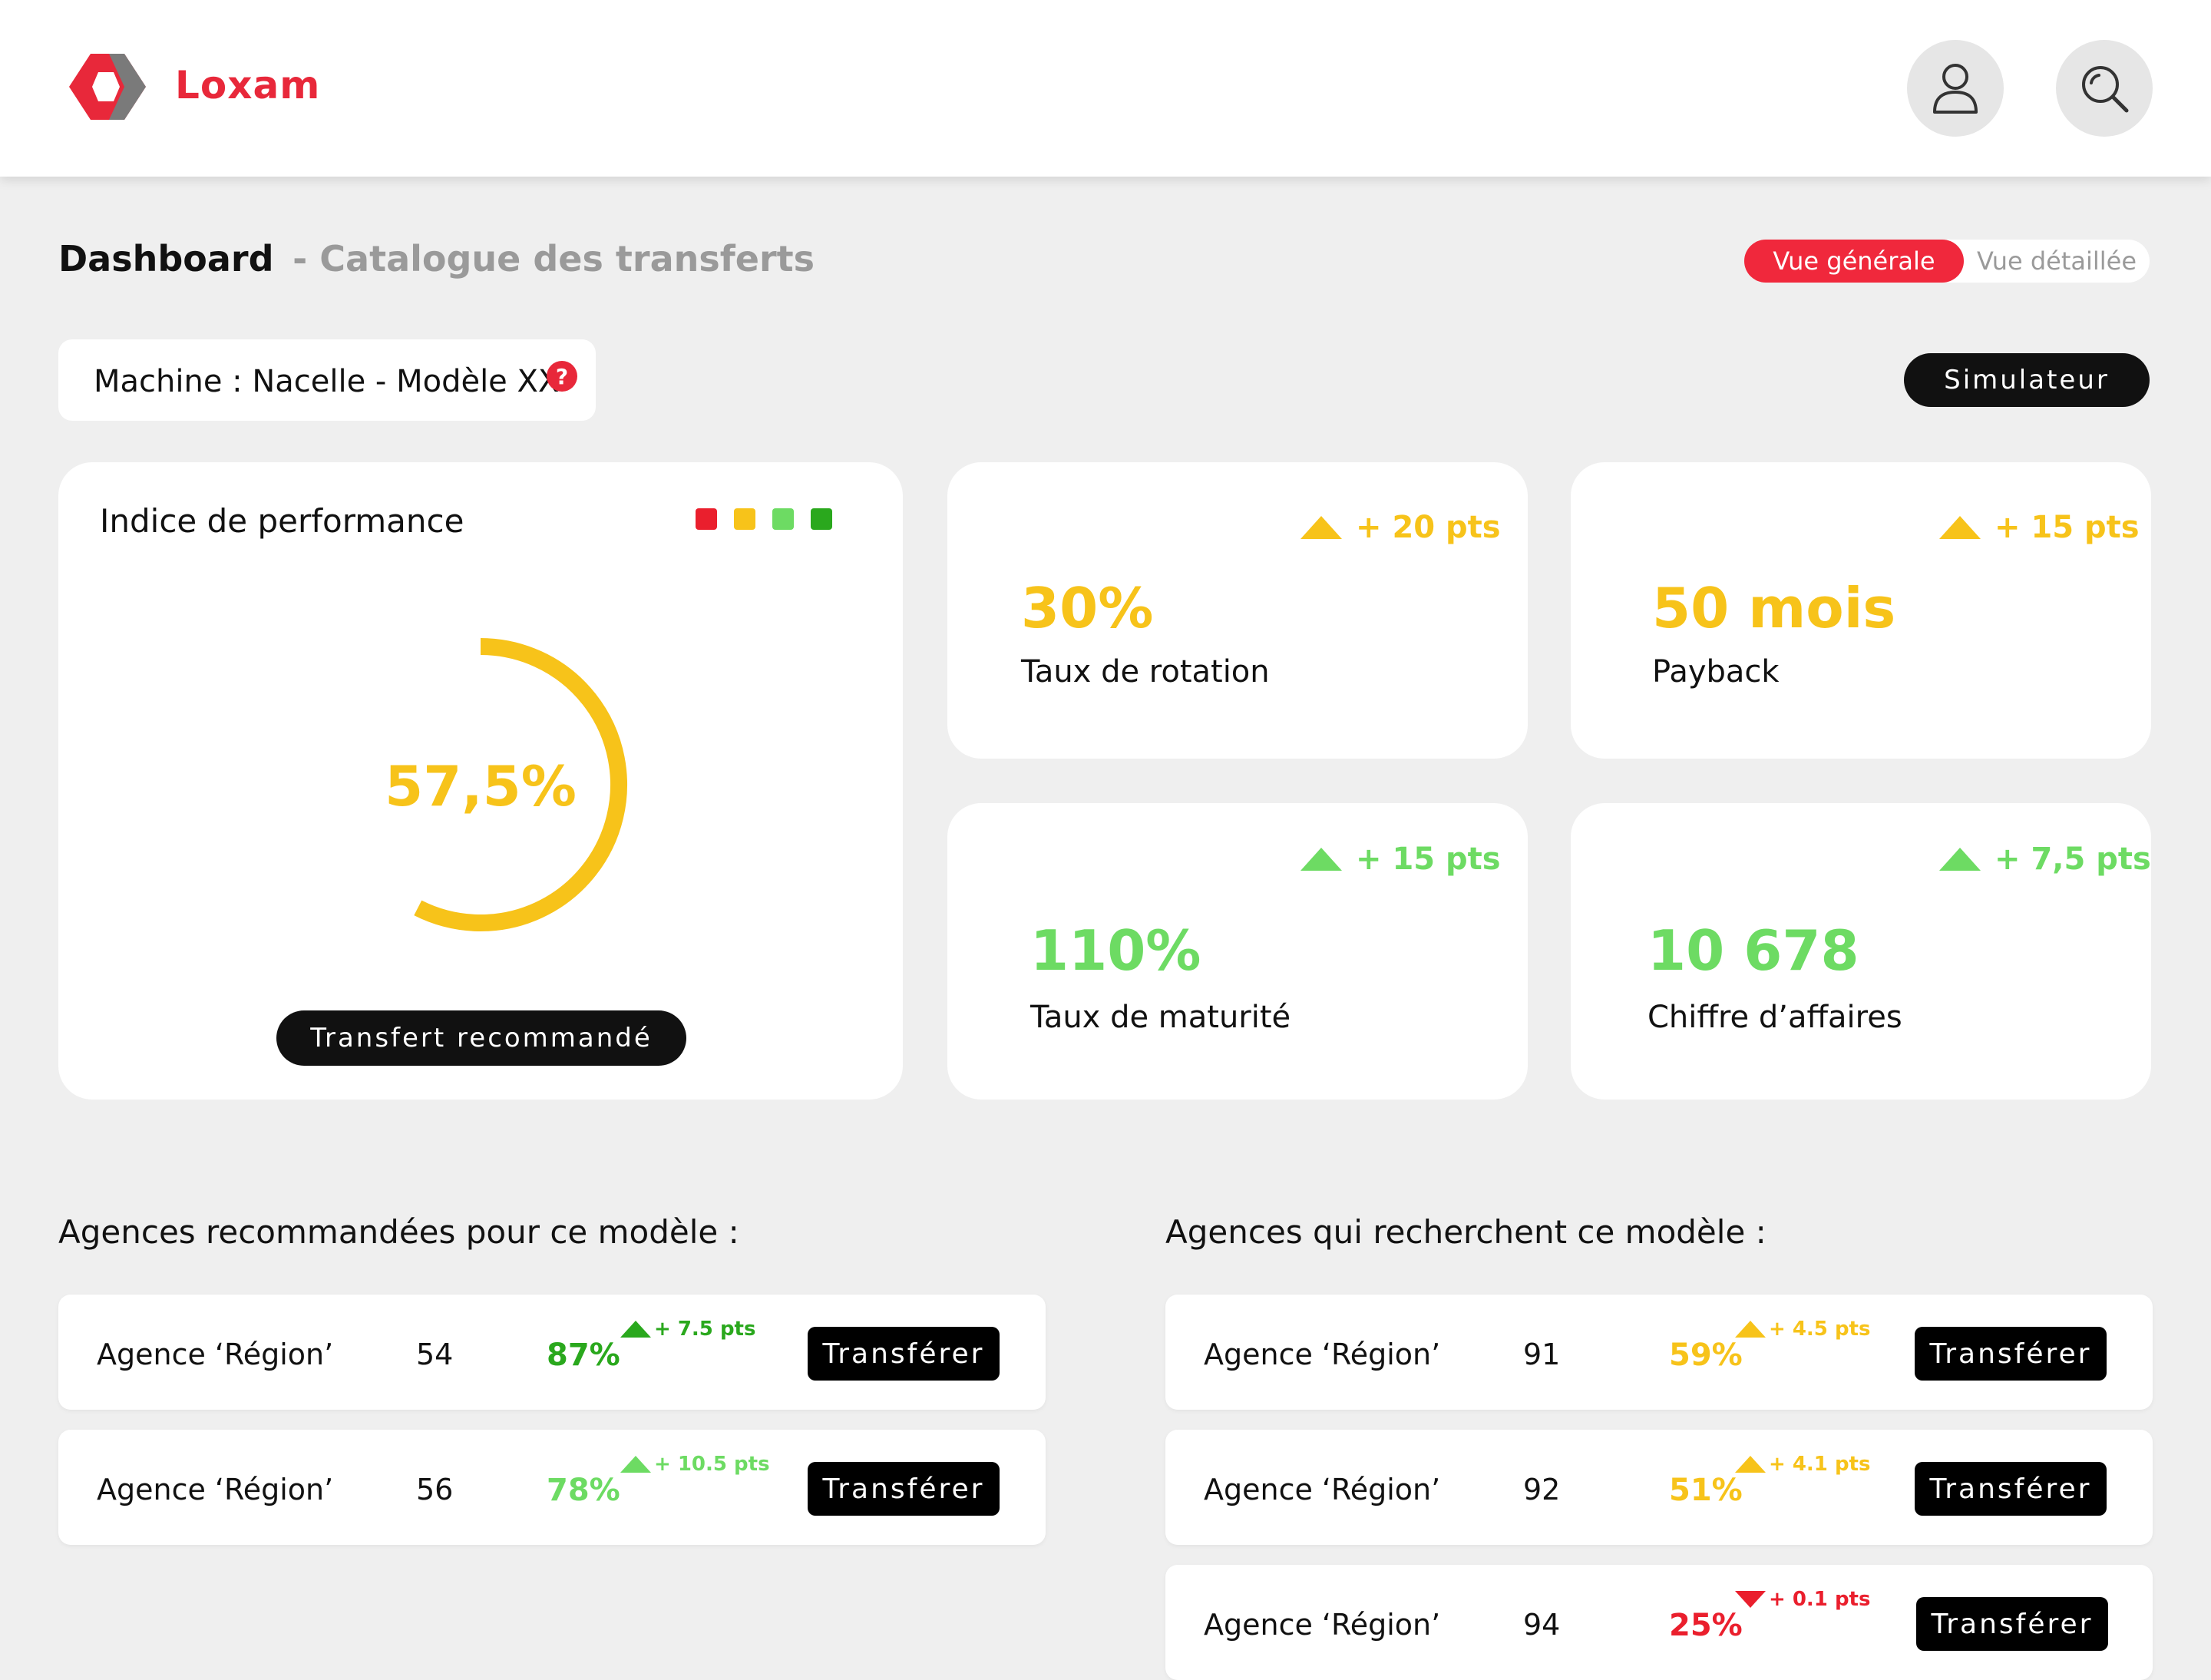 The height and width of the screenshot is (1680, 2211). What do you see at coordinates (821, 519) in the screenshot?
I see `legend-swatch-green` at bounding box center [821, 519].